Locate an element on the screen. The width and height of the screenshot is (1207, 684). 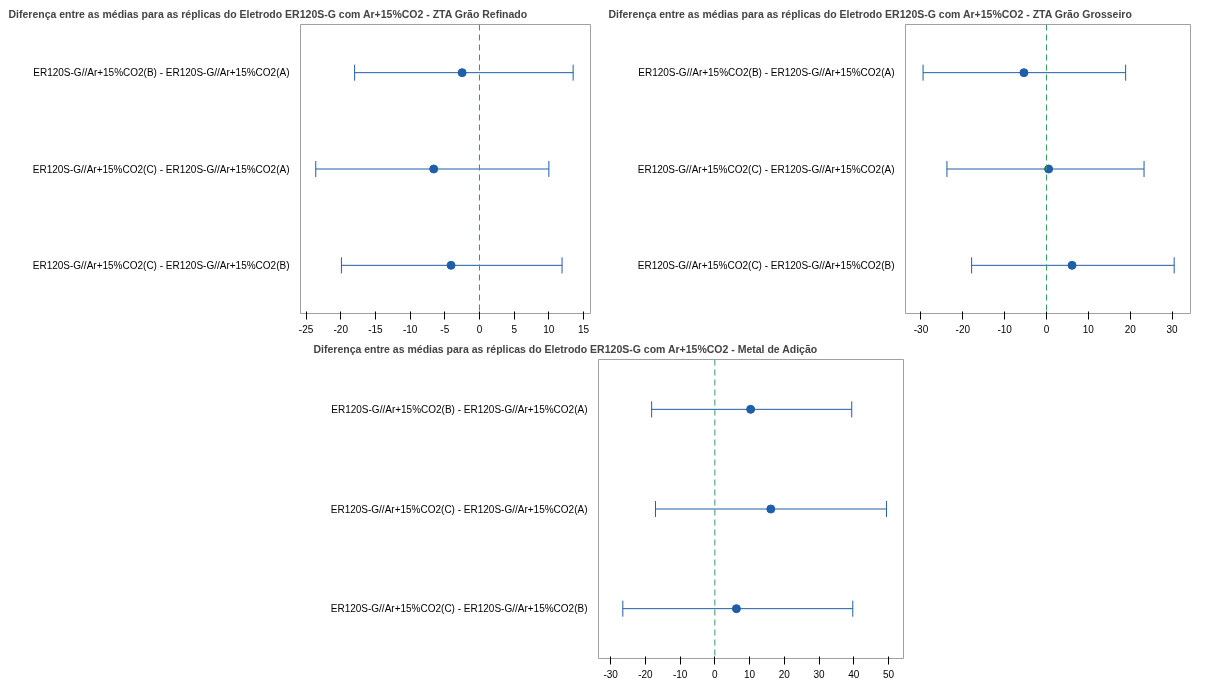
x-tick-label: -25 is located at coordinates (306, 329).